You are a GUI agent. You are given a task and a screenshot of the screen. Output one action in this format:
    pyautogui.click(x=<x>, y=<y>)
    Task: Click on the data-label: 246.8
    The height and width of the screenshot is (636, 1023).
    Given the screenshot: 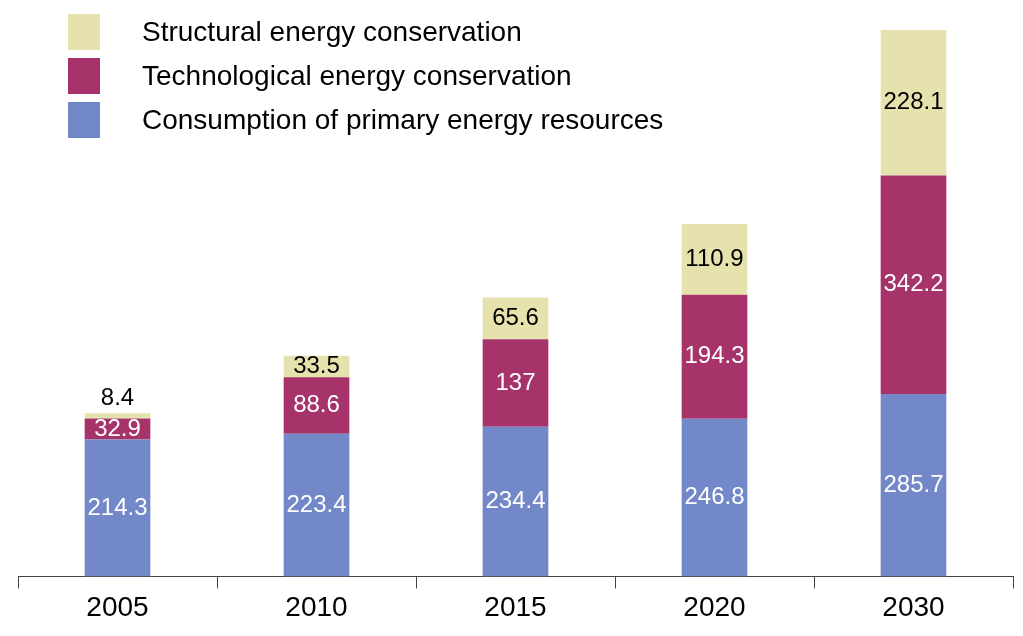 What is the action you would take?
    pyautogui.click(x=714, y=496)
    